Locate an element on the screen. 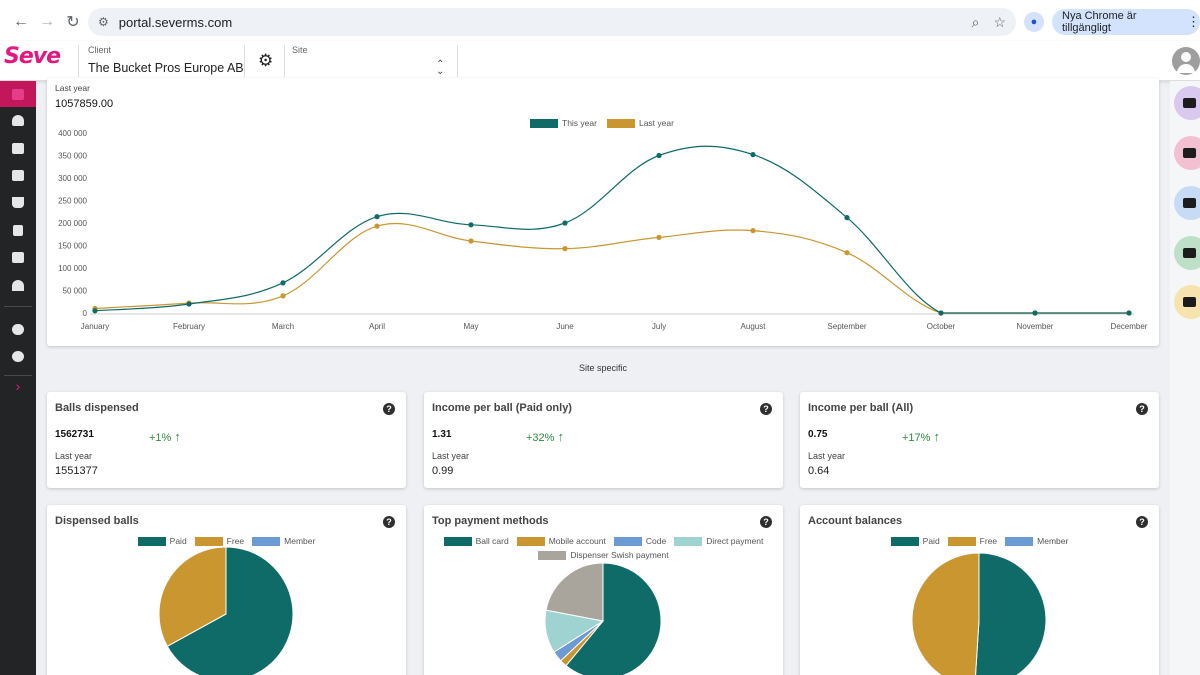 This screenshot has height=675, width=1200. add-user-icon is located at coordinates (1187, 103).